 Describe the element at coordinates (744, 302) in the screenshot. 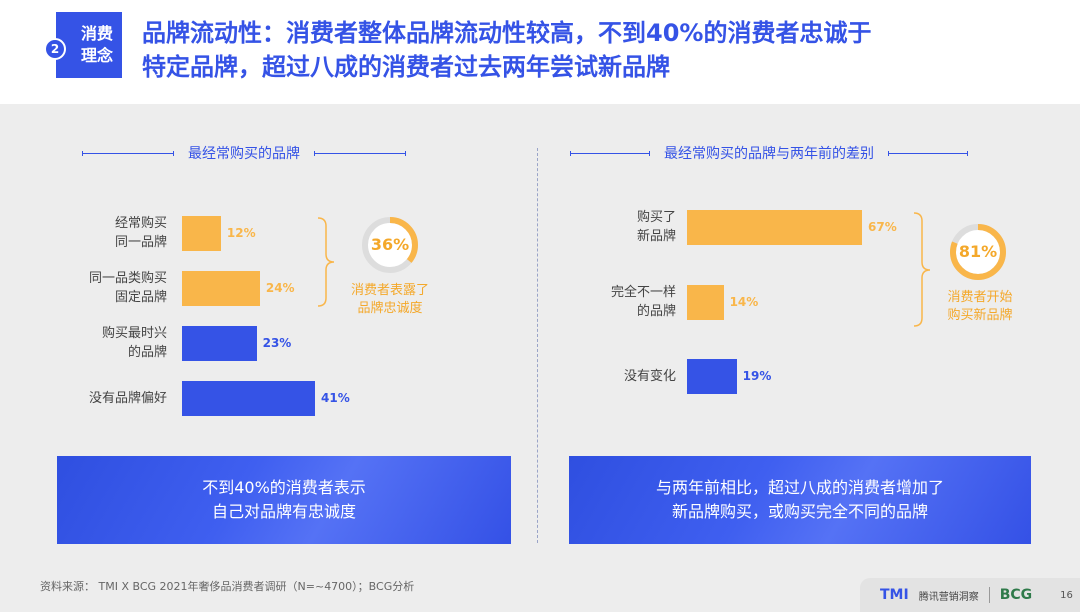

I see `right-value-label: 14%` at that location.